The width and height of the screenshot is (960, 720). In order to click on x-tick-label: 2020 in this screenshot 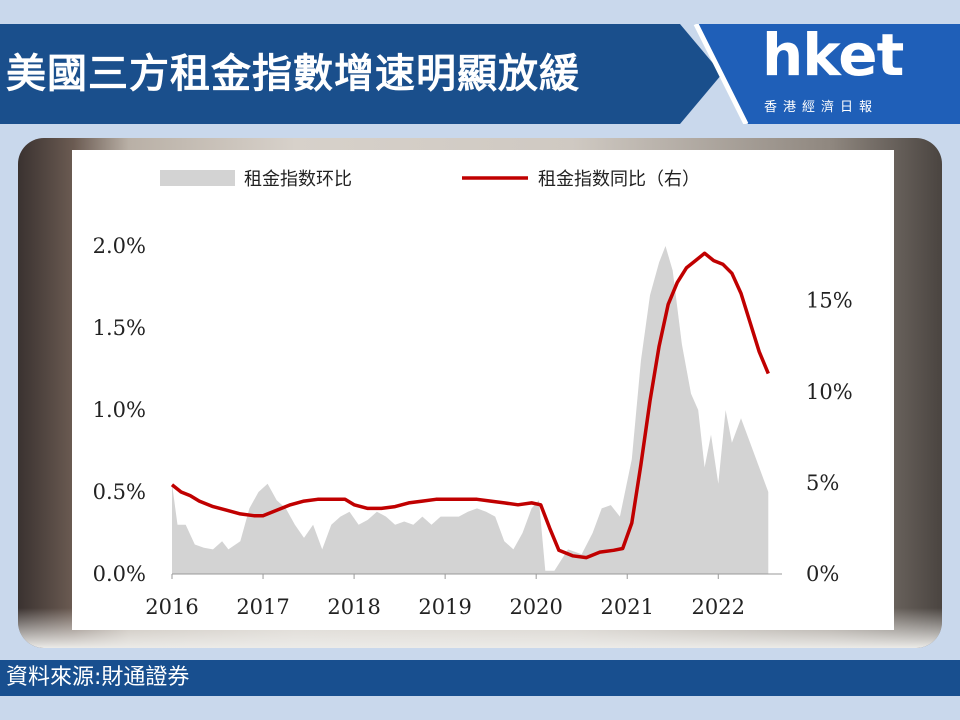, I will do `click(535, 607)`.